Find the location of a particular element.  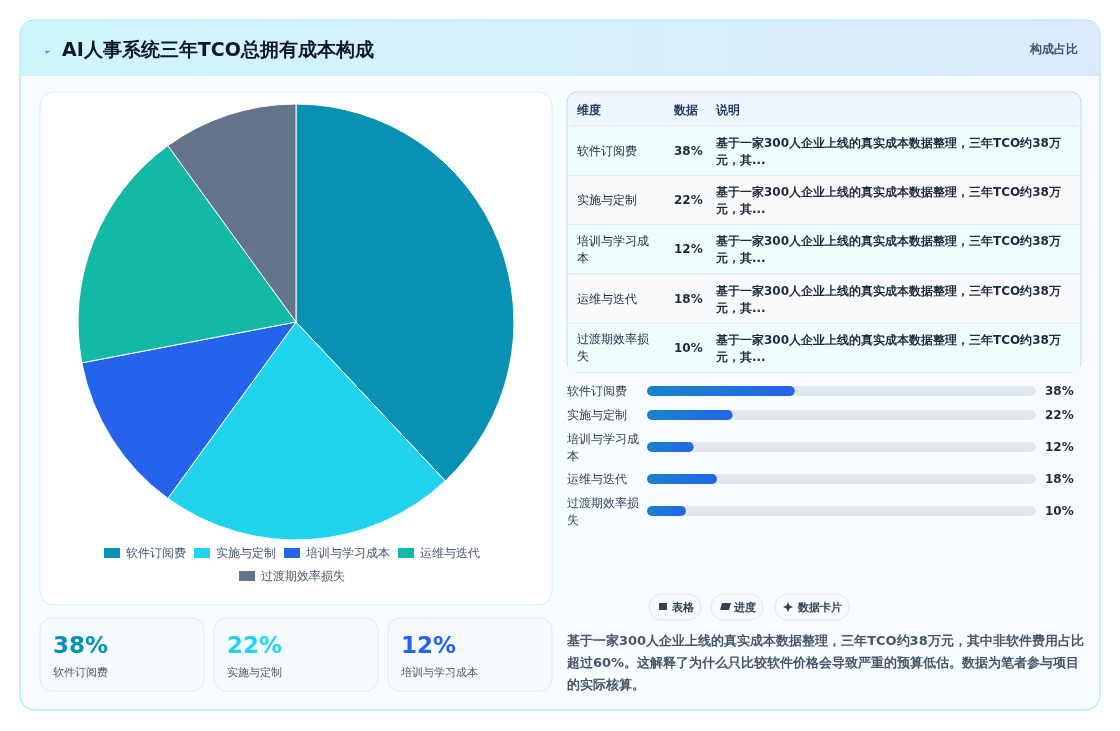

text: 数据 is located at coordinates (685, 110).